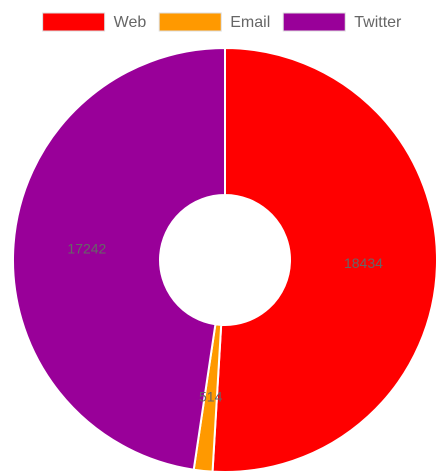  I want to click on value-label: 514, so click(211, 396).